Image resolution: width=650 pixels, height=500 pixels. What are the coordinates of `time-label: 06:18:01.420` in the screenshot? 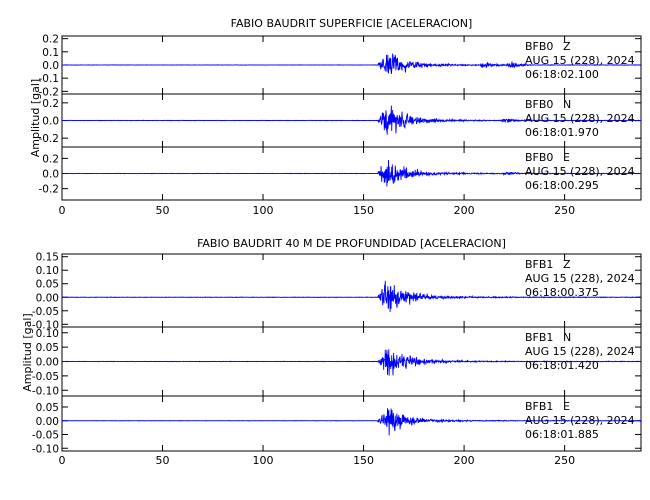 It's located at (562, 365).